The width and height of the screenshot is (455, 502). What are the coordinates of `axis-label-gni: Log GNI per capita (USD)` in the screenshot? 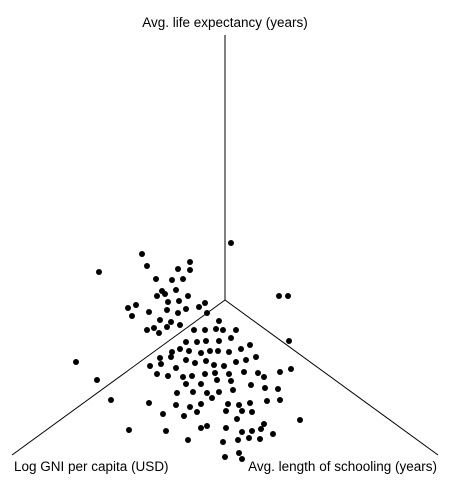 It's located at (91, 466).